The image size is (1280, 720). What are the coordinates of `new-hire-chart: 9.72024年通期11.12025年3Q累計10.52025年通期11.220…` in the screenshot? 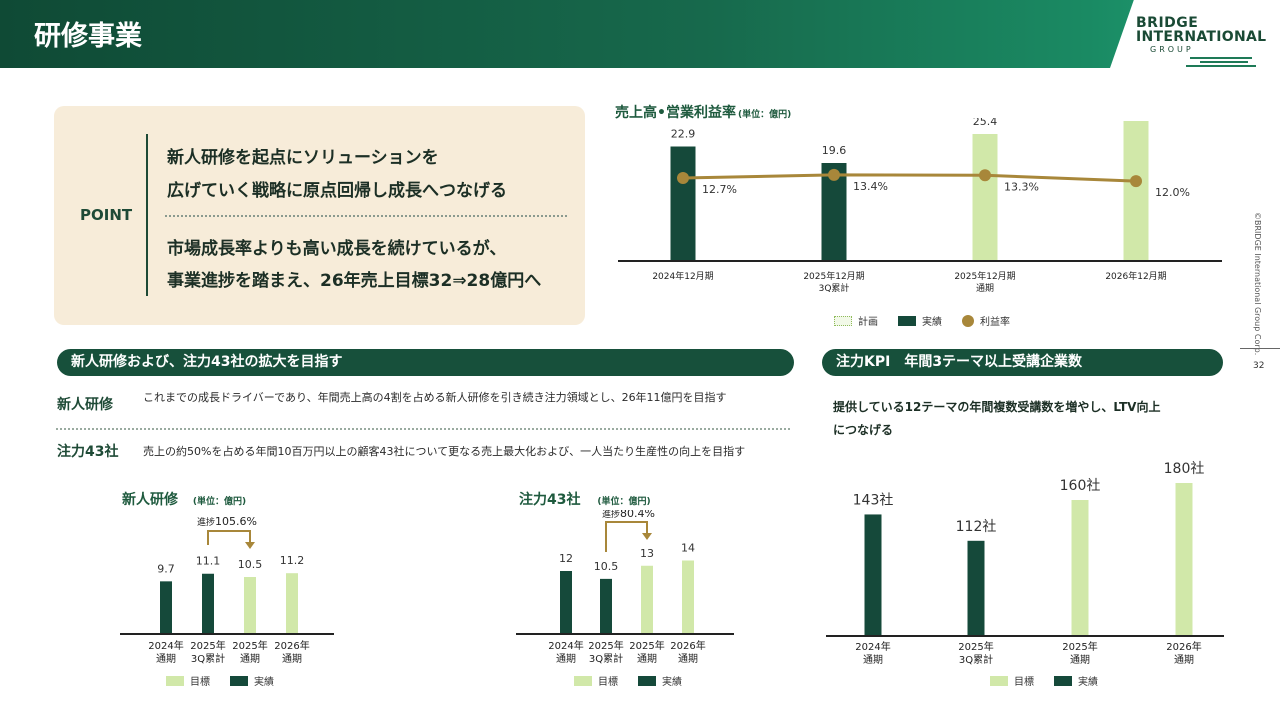 It's located at (227, 590).